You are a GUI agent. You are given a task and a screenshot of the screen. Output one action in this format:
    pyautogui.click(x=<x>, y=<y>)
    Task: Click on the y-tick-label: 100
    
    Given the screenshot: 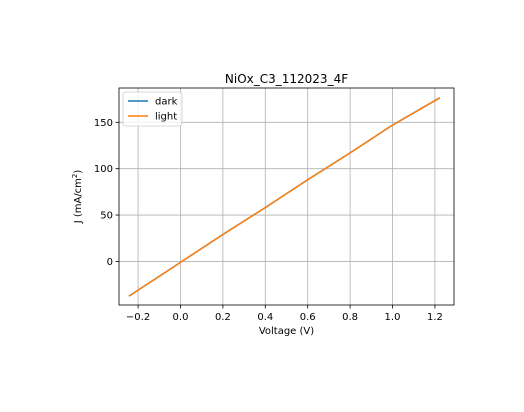 What is the action you would take?
    pyautogui.click(x=103, y=169)
    